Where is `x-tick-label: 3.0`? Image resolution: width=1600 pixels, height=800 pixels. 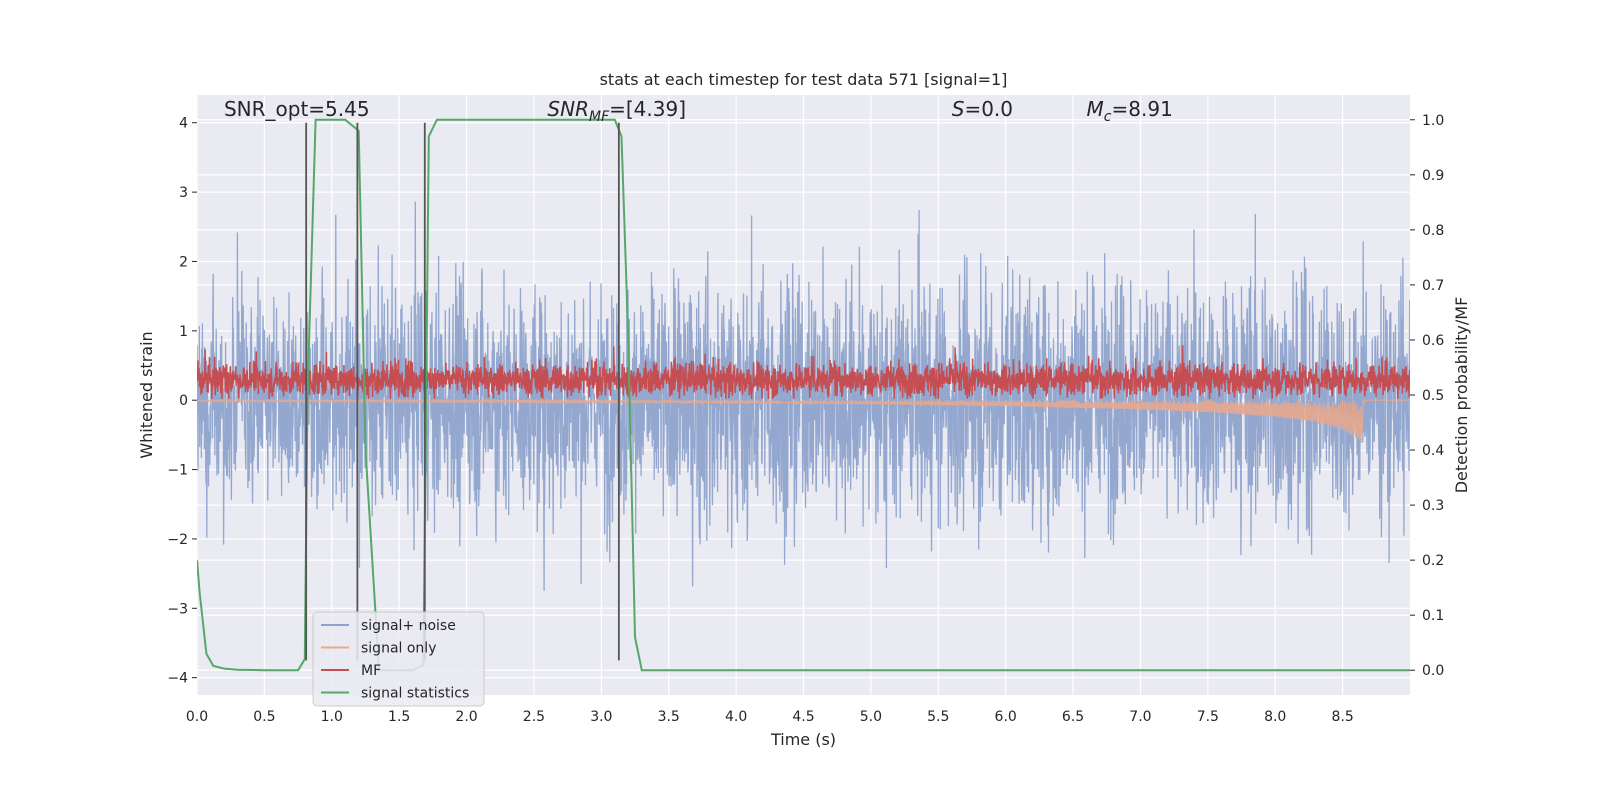 x-tick-label: 3.0 is located at coordinates (601, 717).